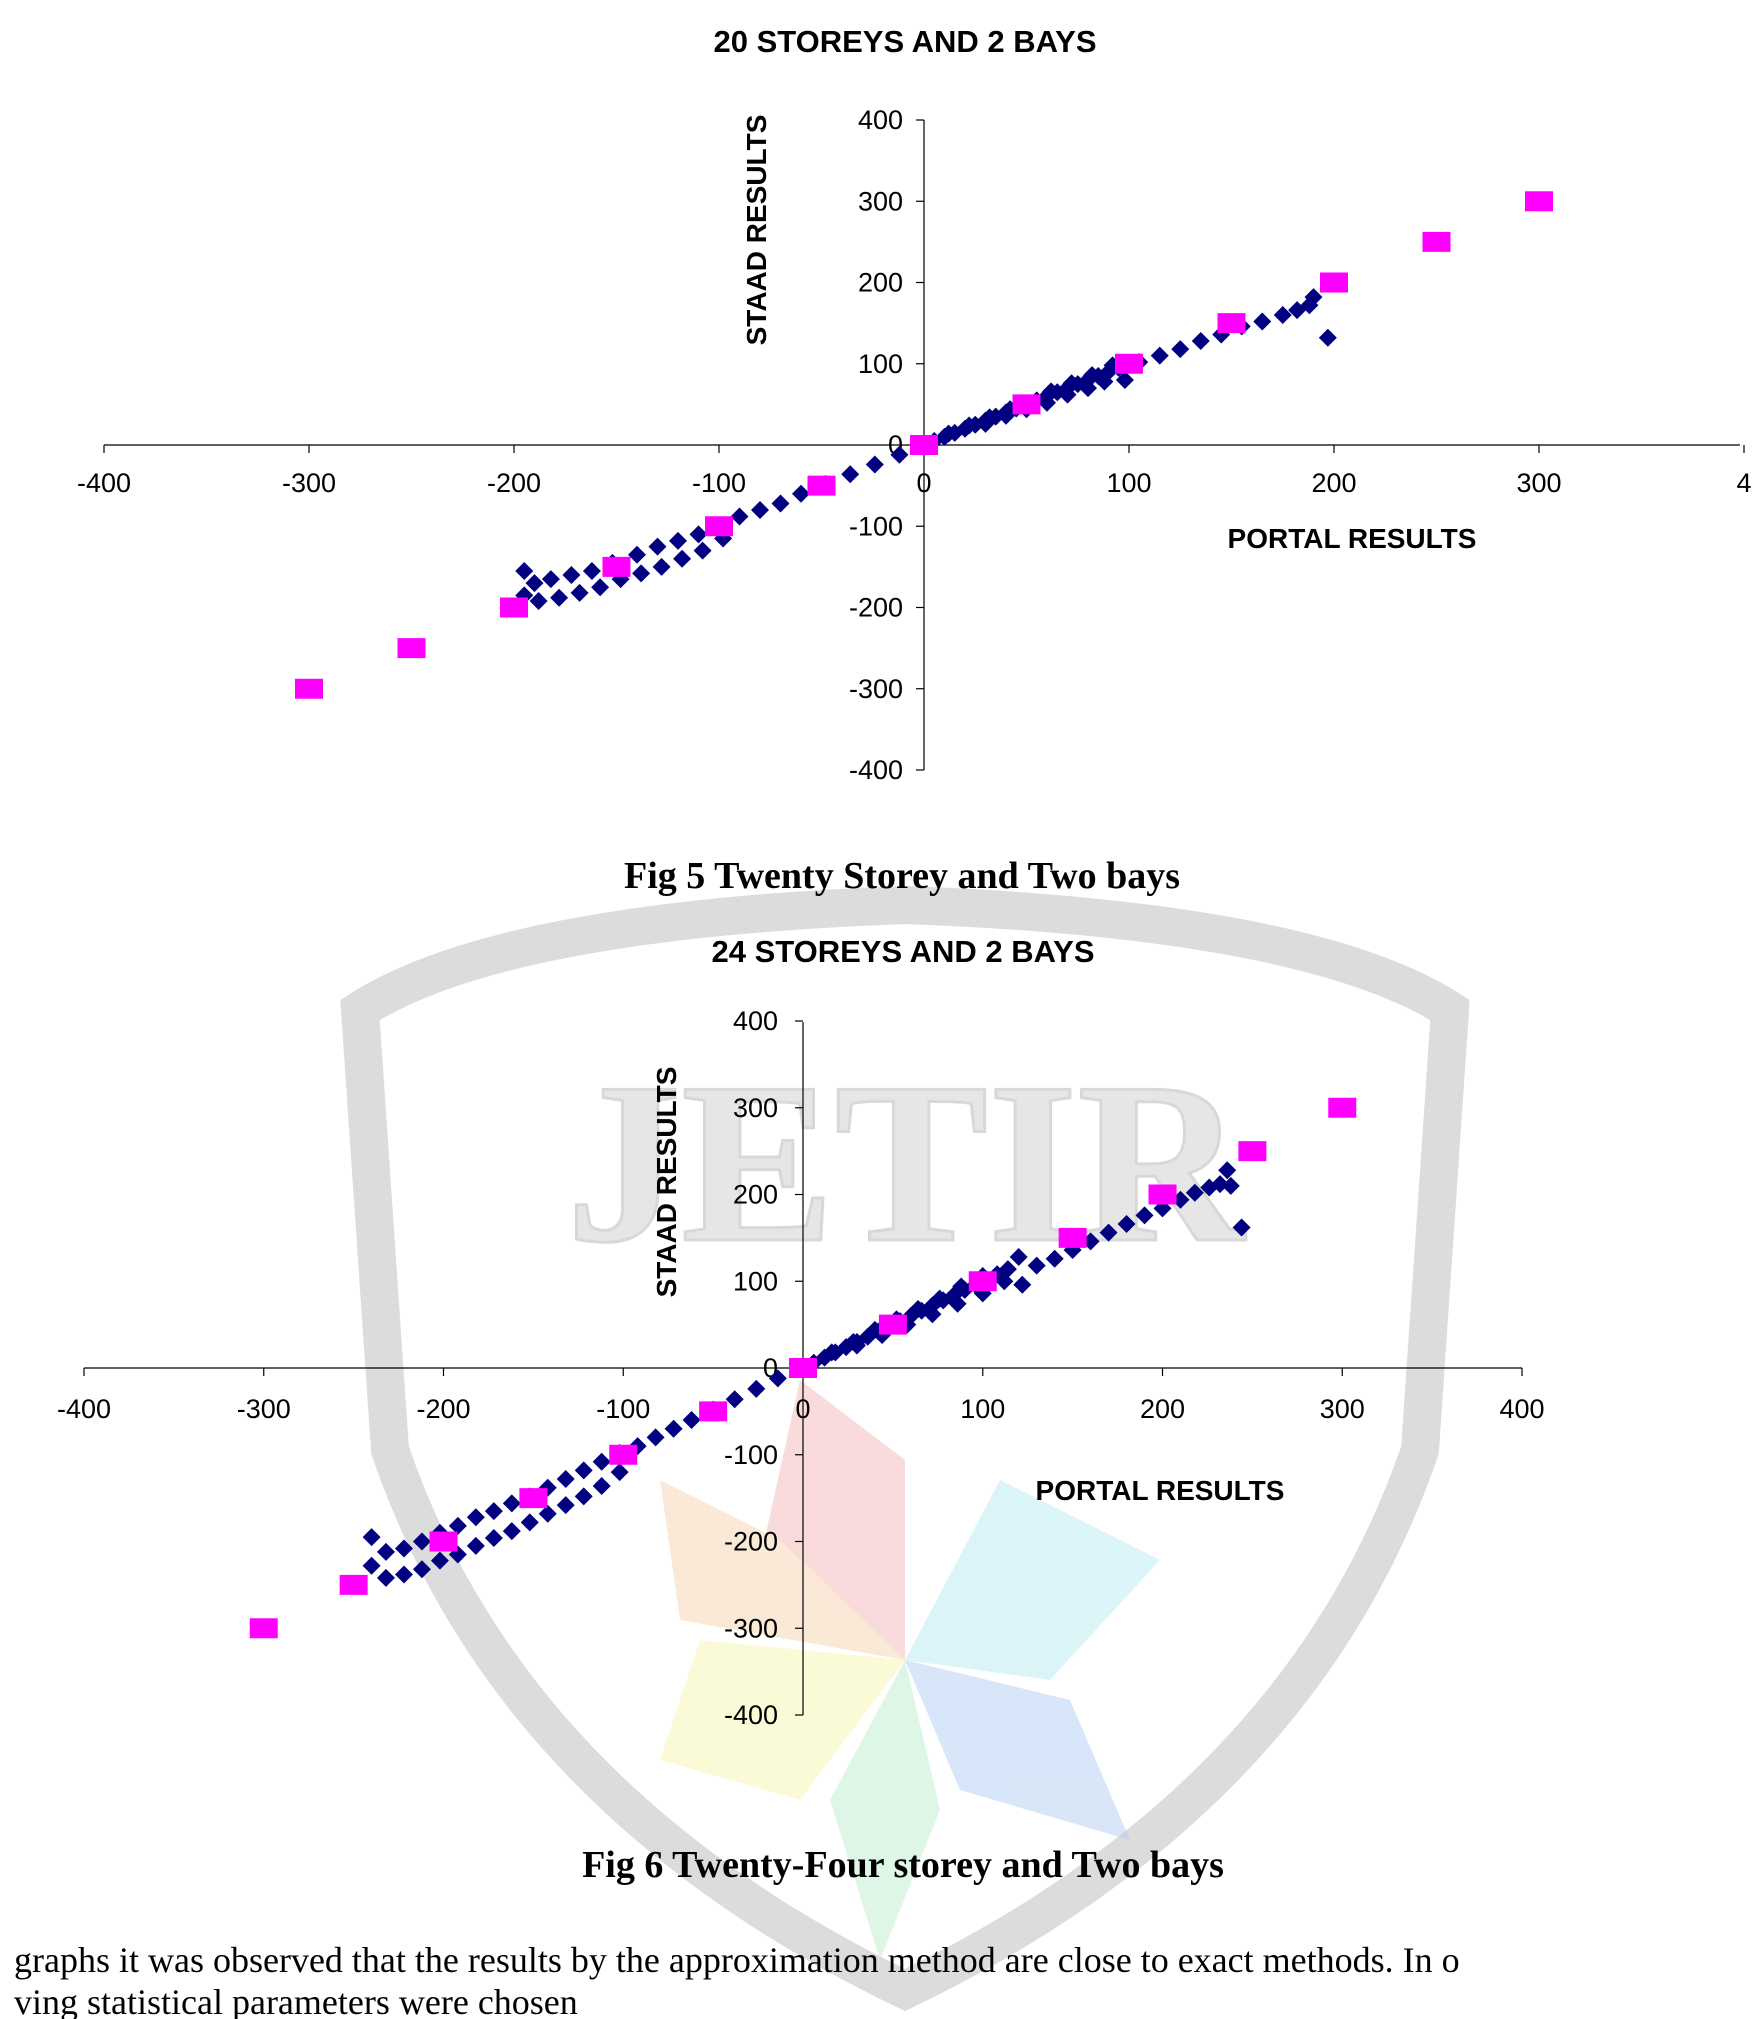 This screenshot has height=2019, width=1753. What do you see at coordinates (1160, 1490) in the screenshot?
I see `chart-2-xlabel: PORTAL RESULTS` at bounding box center [1160, 1490].